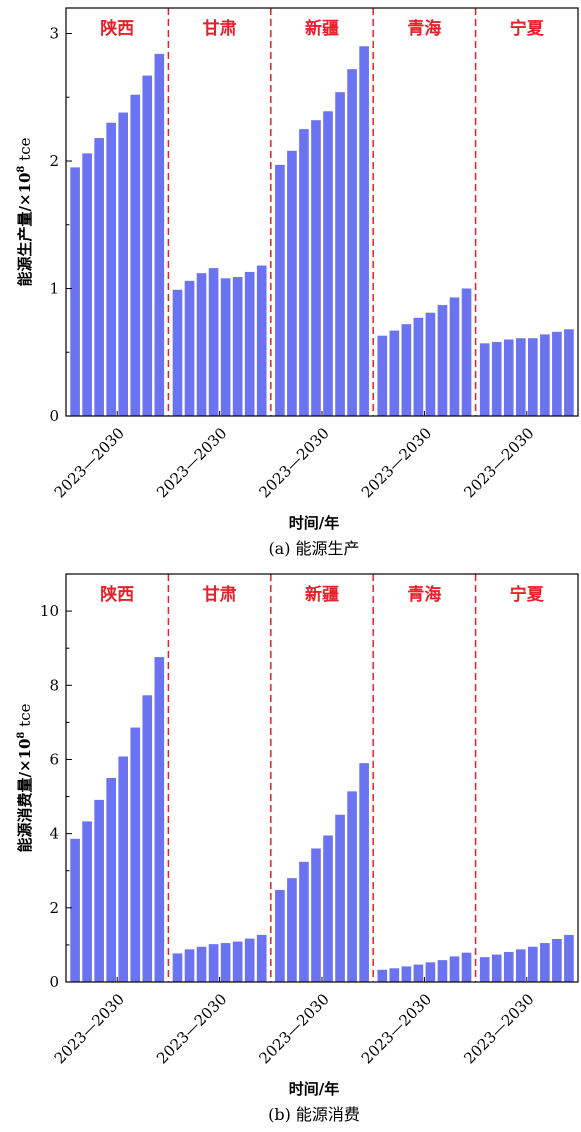 The image size is (581, 1132). I want to click on region-label: 甘肃, so click(220, 28).